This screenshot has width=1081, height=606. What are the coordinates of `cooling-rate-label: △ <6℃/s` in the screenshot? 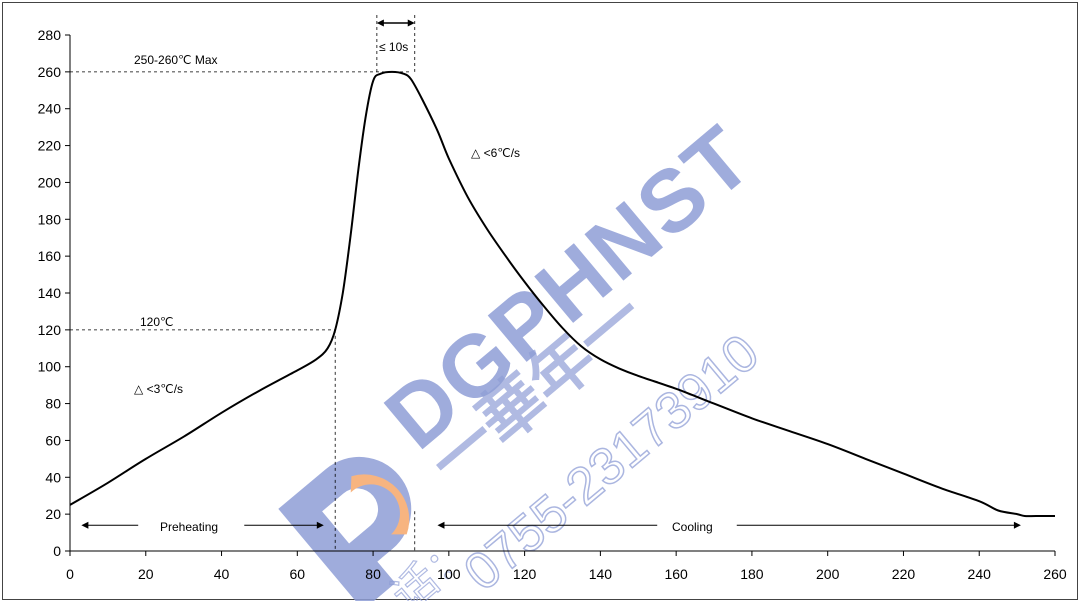 It's located at (495, 153).